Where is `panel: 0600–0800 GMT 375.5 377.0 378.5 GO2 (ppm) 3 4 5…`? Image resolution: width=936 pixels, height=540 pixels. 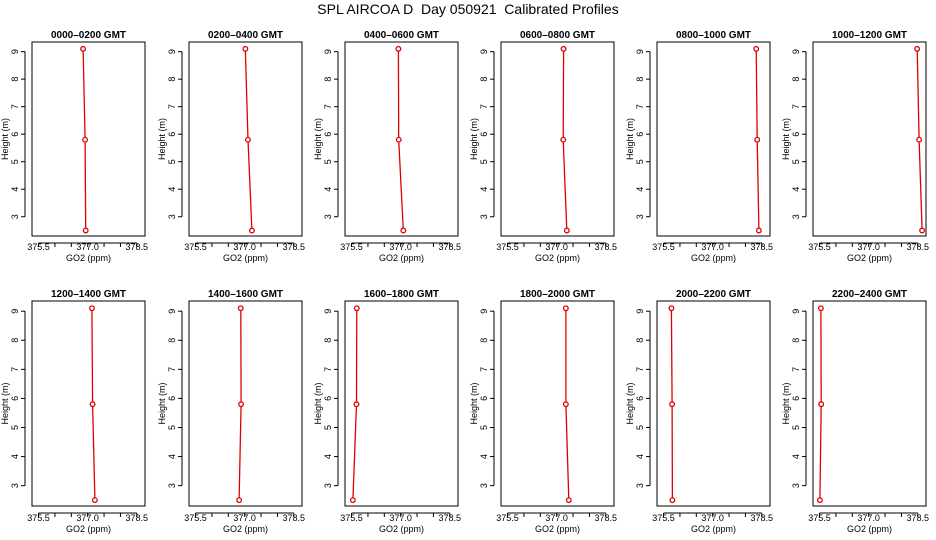
panel: 0600–0800 GMT 375.5 377.0 378.5 GO2 (ppm) 3 4 5… is located at coordinates (543, 146).